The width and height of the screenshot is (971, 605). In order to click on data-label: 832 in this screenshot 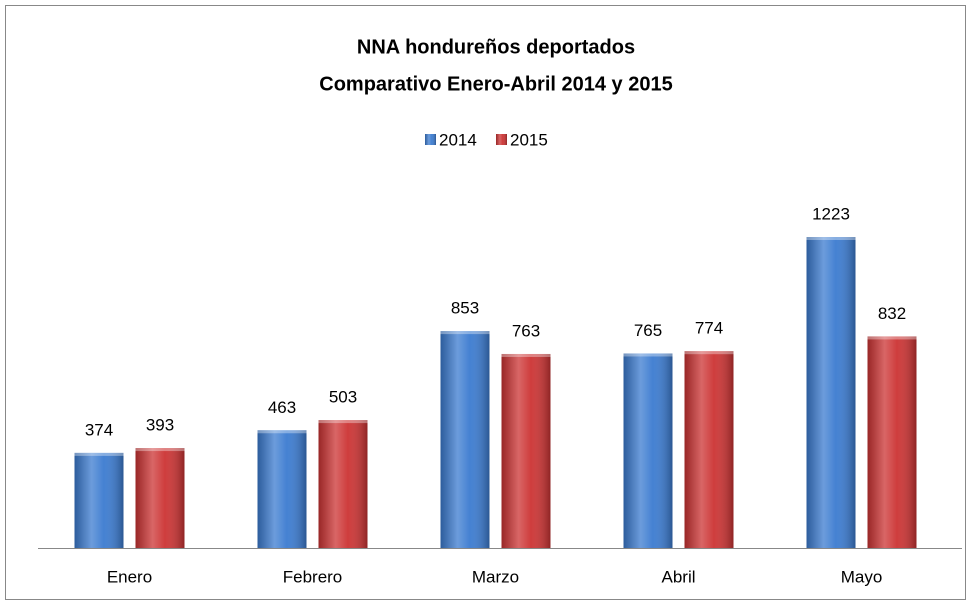, I will do `click(892, 313)`.